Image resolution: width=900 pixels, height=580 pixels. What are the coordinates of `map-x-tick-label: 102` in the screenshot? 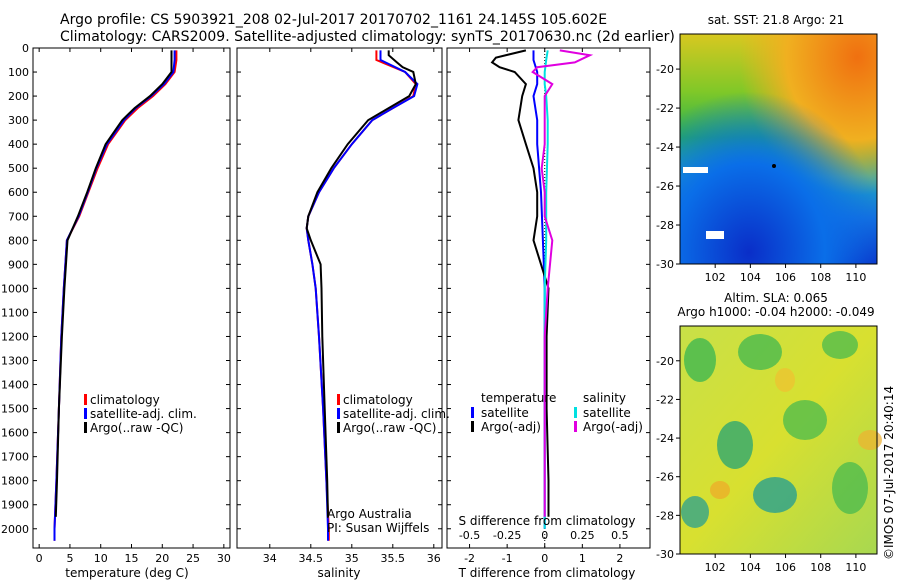 It's located at (715, 277).